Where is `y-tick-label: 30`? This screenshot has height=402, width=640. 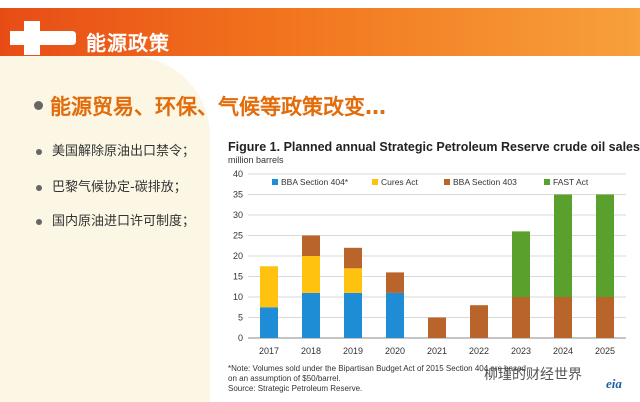
y-tick-label: 30 is located at coordinates (238, 215).